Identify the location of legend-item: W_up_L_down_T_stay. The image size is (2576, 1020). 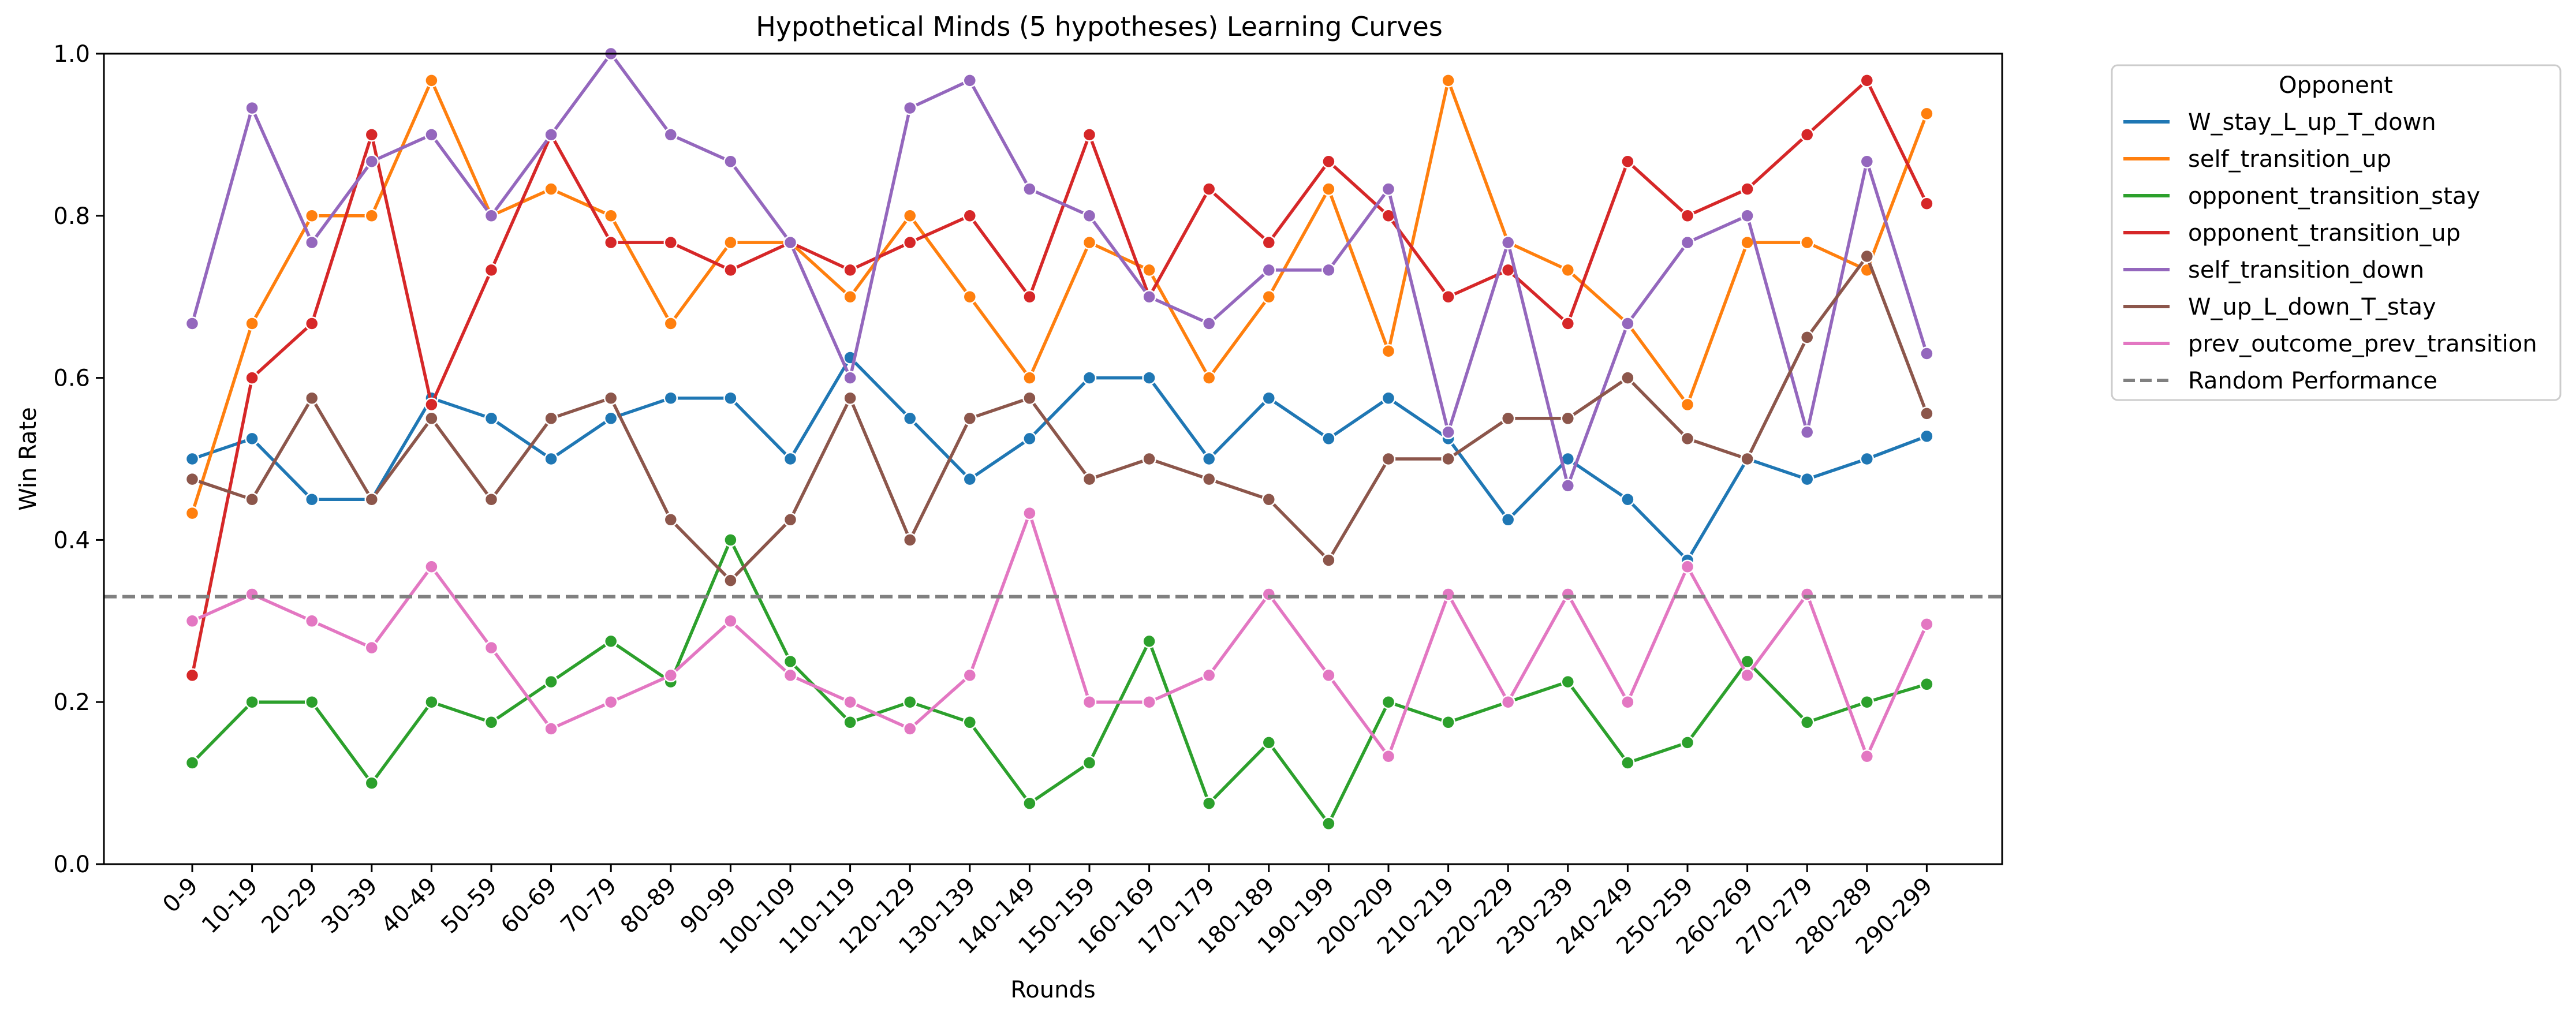
(2279, 307).